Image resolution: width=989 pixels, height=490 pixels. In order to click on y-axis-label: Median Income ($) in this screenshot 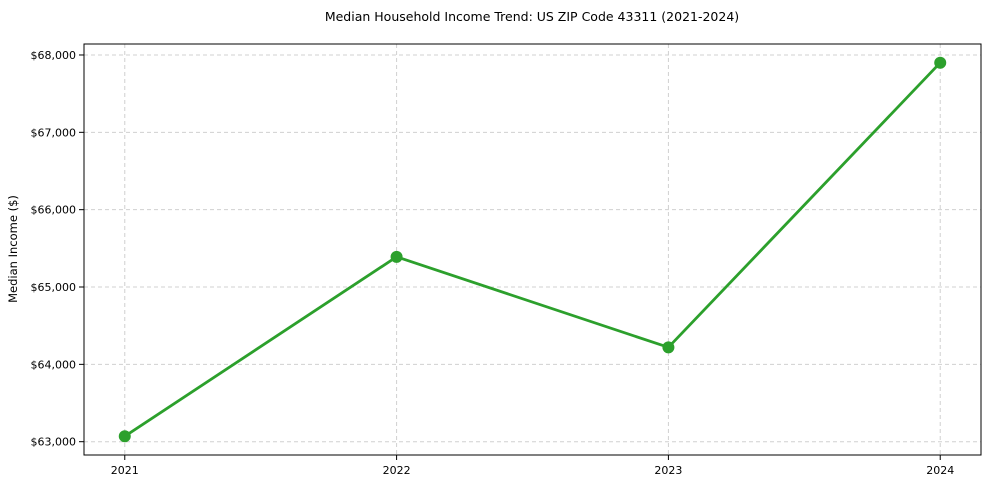, I will do `click(13, 249)`.